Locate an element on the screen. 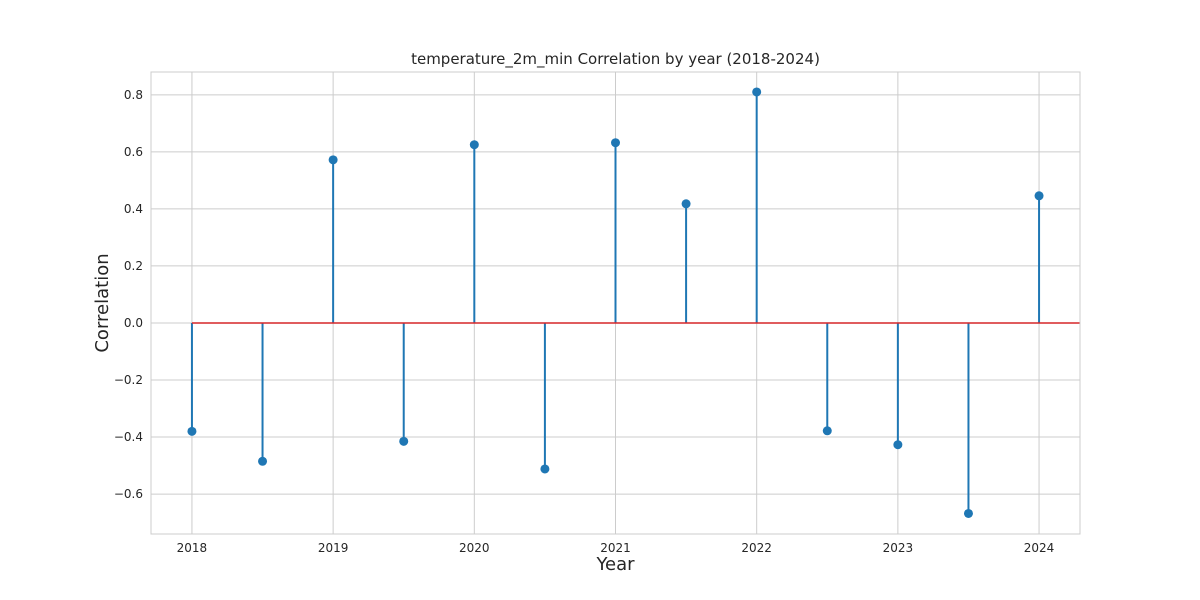 Image resolution: width=1200 pixels, height=600 pixels. x-tick-label: 2024 is located at coordinates (1039, 548).